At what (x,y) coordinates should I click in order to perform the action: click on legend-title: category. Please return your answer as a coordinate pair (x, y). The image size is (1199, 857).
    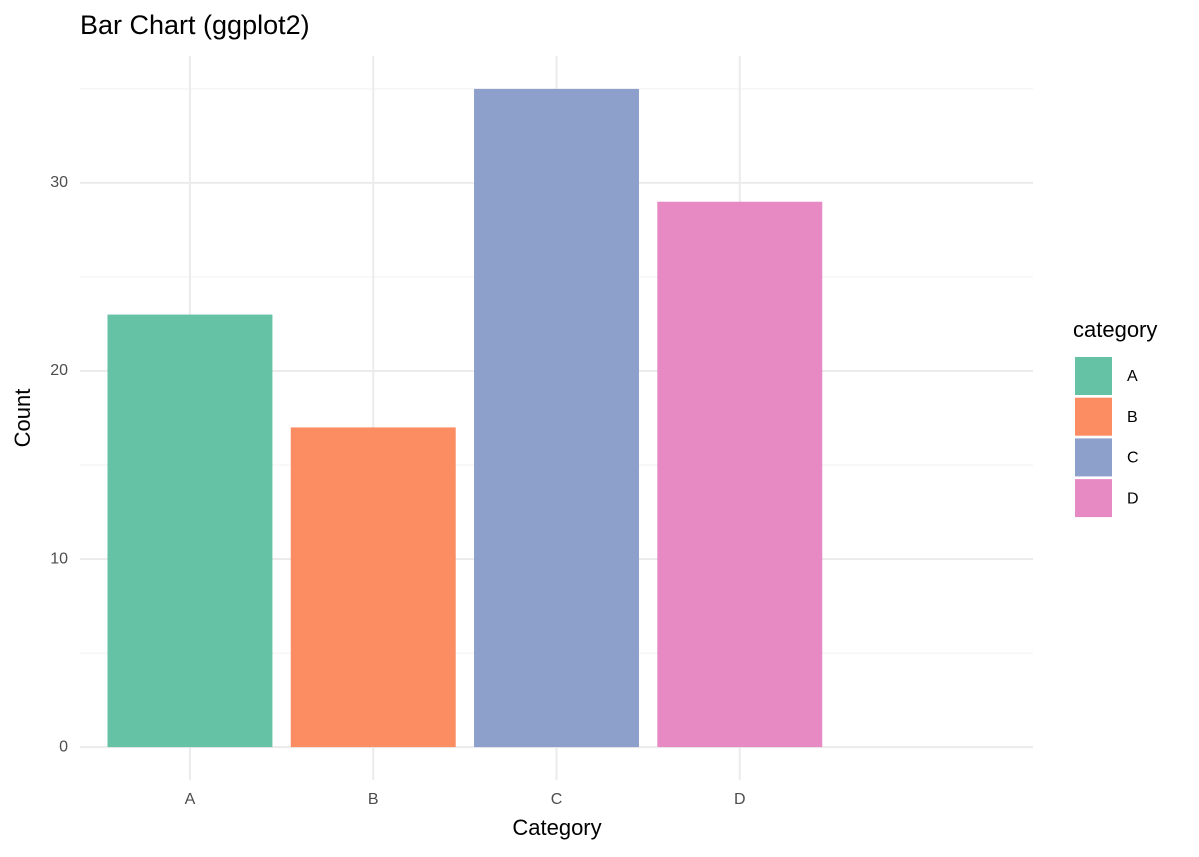
    Looking at the image, I should click on (1115, 329).